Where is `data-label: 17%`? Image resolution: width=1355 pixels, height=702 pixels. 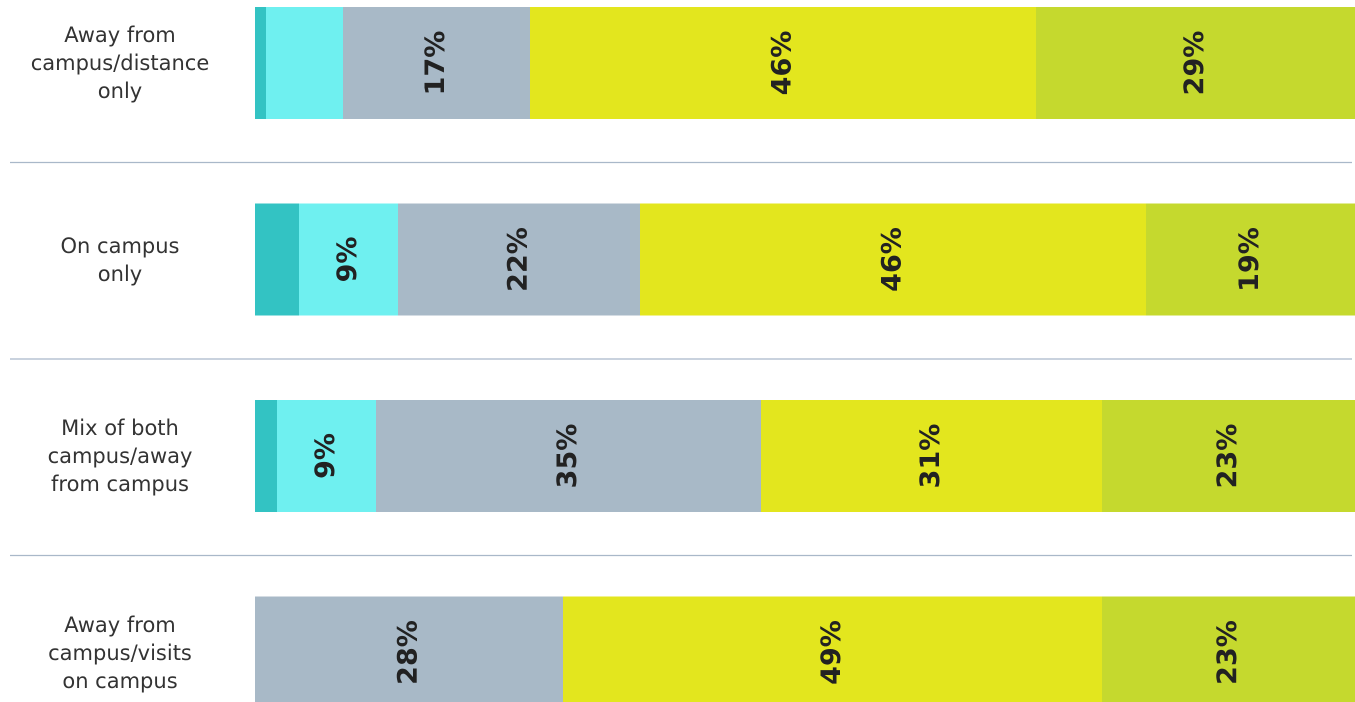 data-label: 17% is located at coordinates (435, 63).